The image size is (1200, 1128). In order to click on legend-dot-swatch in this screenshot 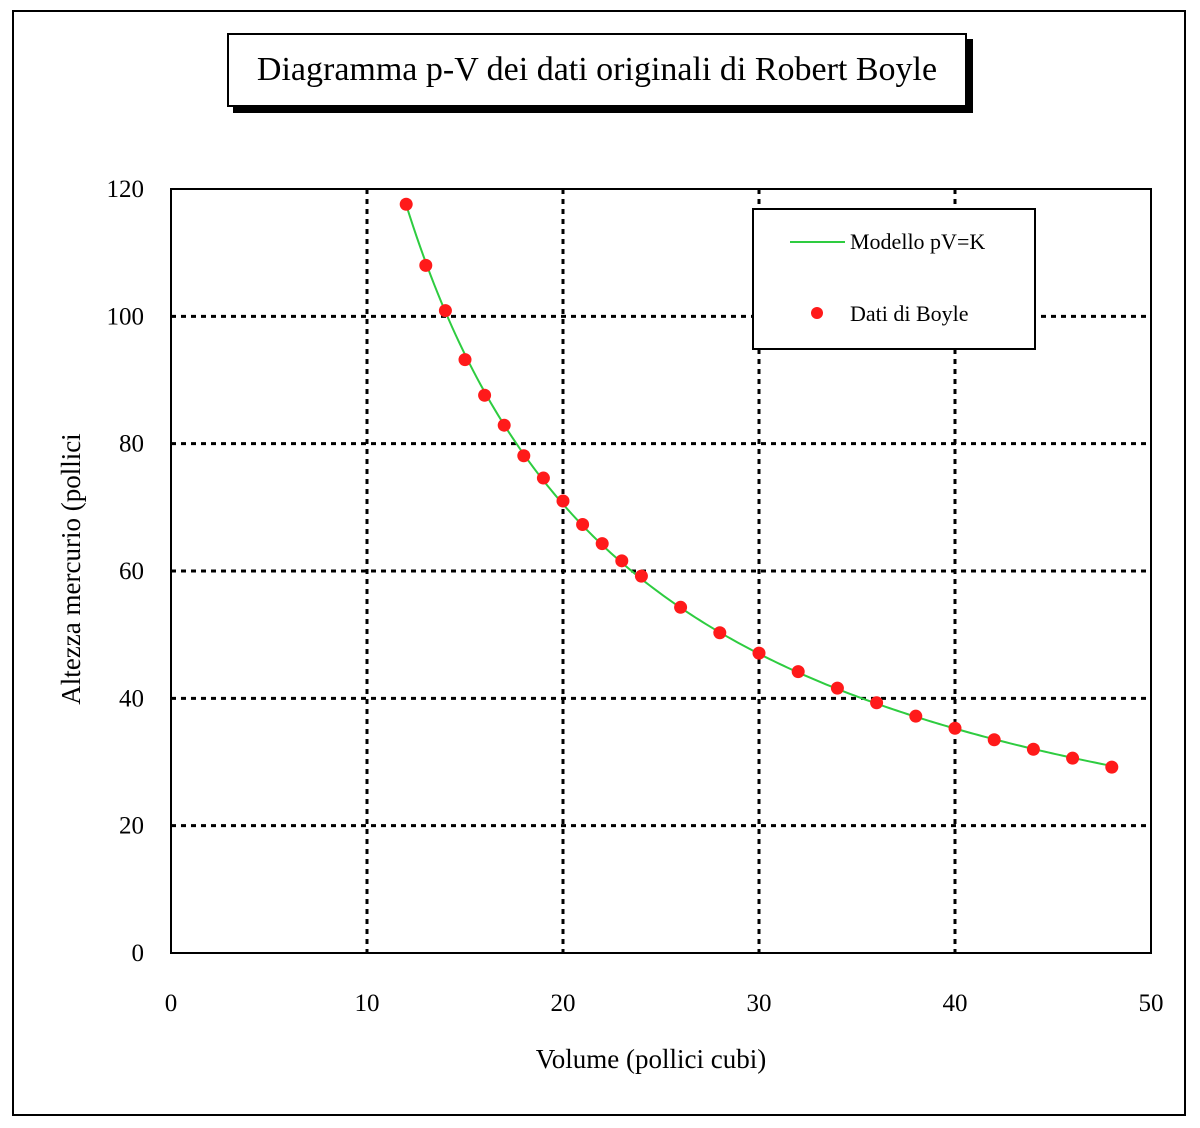, I will do `click(817, 313)`.